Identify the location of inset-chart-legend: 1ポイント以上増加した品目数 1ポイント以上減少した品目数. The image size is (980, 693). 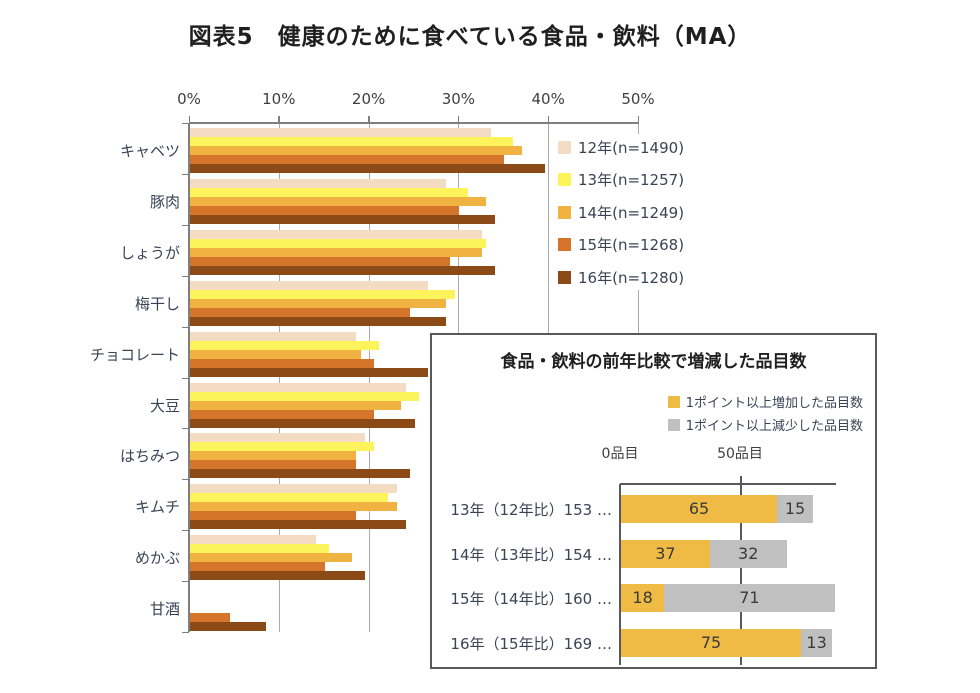
(765, 413).